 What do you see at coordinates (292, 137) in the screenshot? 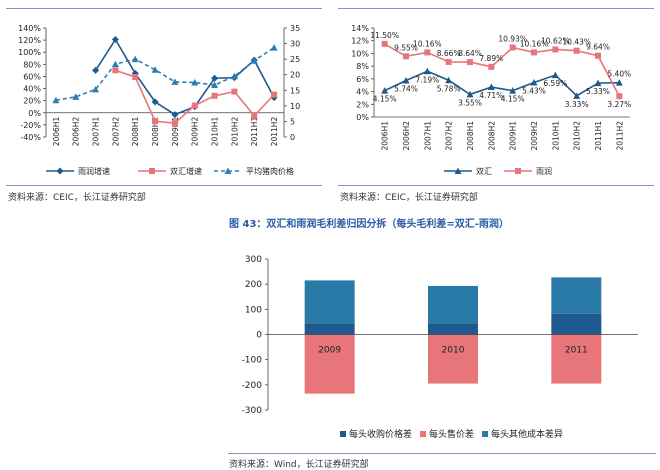
I see `right-tick-label: 0` at bounding box center [292, 137].